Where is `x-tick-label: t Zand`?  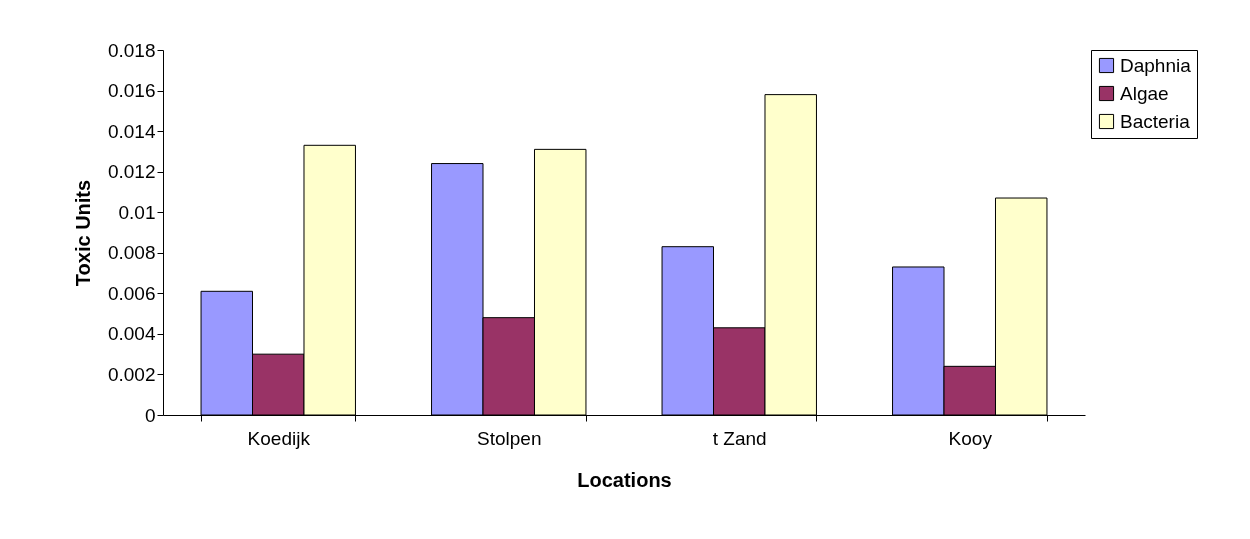
x-tick-label: t Zand is located at coordinates (739, 438).